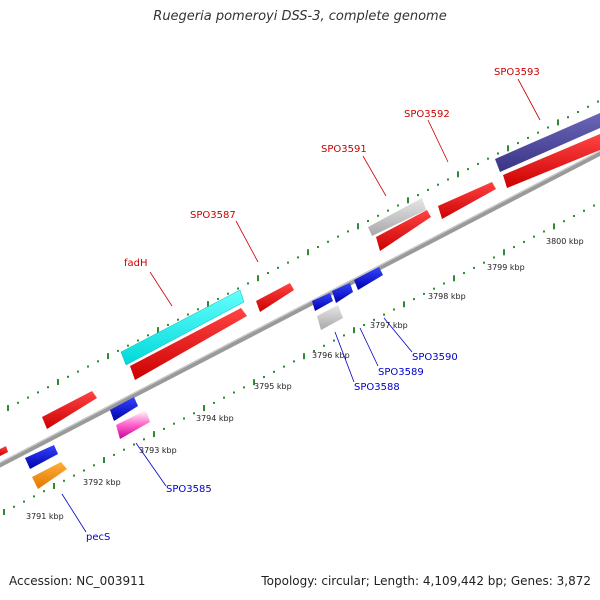 This screenshot has width=600, height=600. What do you see at coordinates (213, 215) in the screenshot?
I see `gene-label-SPO3587: SPO3587` at bounding box center [213, 215].